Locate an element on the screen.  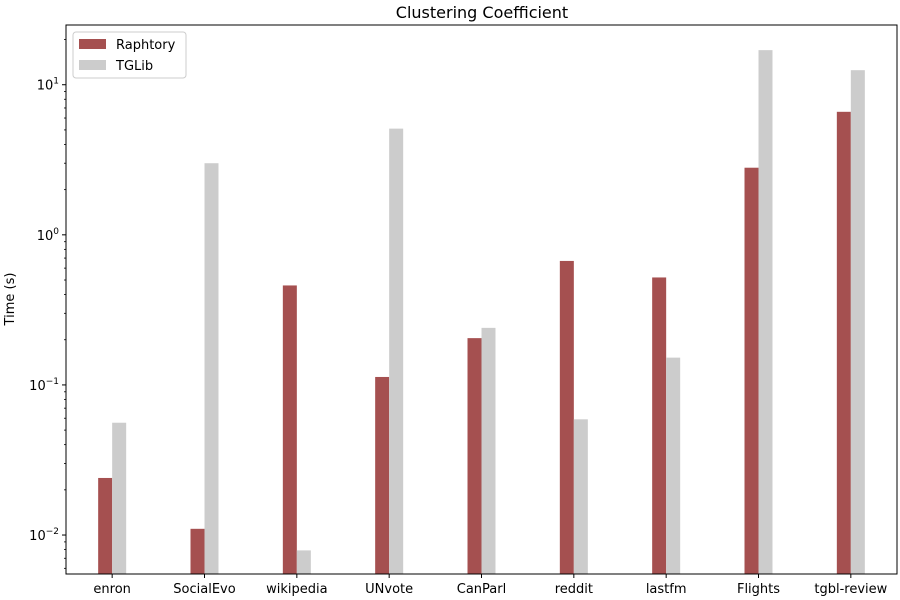
y-axis-label: Time (s) is located at coordinates (10, 300).